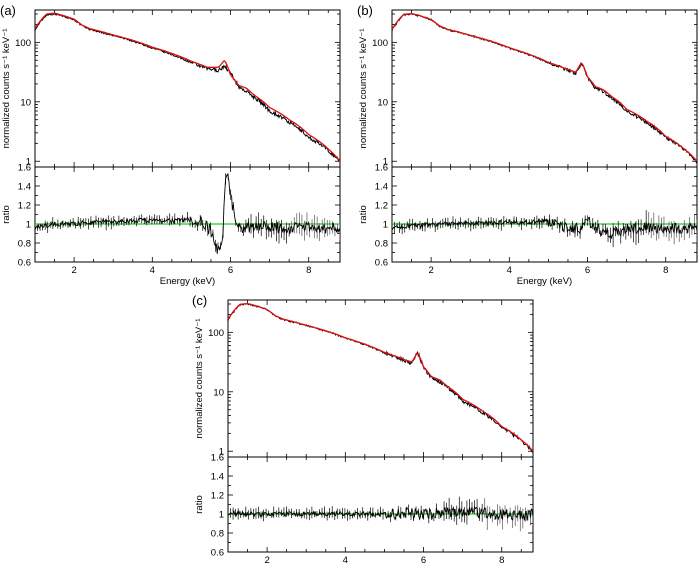  I want to click on panel-label: (c), so click(199, 300).